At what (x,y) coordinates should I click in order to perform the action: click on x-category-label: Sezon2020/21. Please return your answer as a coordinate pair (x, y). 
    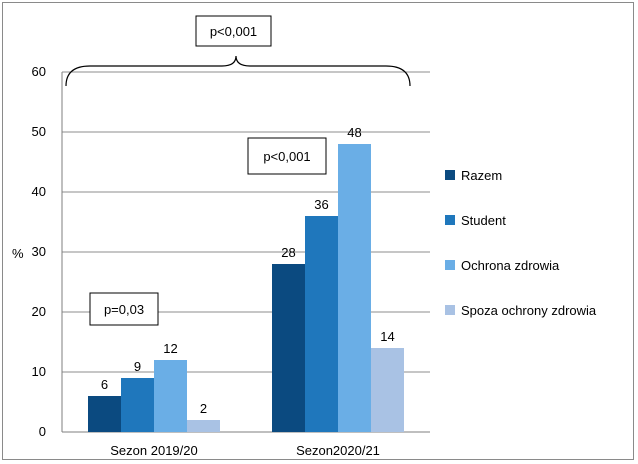
    Looking at the image, I should click on (338, 450).